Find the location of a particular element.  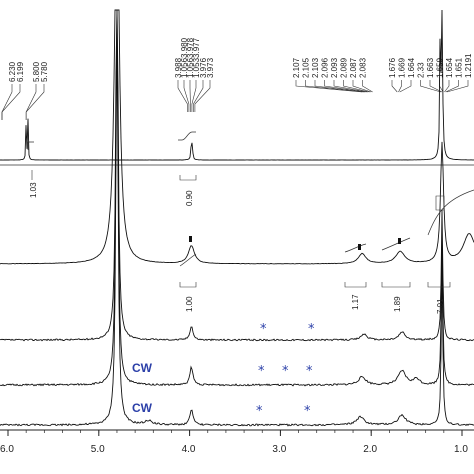

peak-label: 6.230 is located at coordinates (12, 71).